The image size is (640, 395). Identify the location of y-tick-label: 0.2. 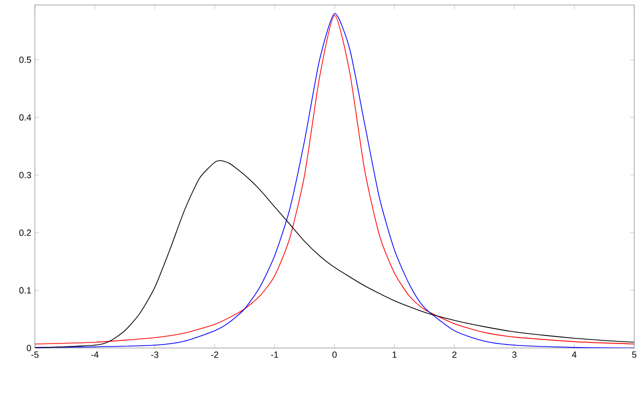
(25, 233).